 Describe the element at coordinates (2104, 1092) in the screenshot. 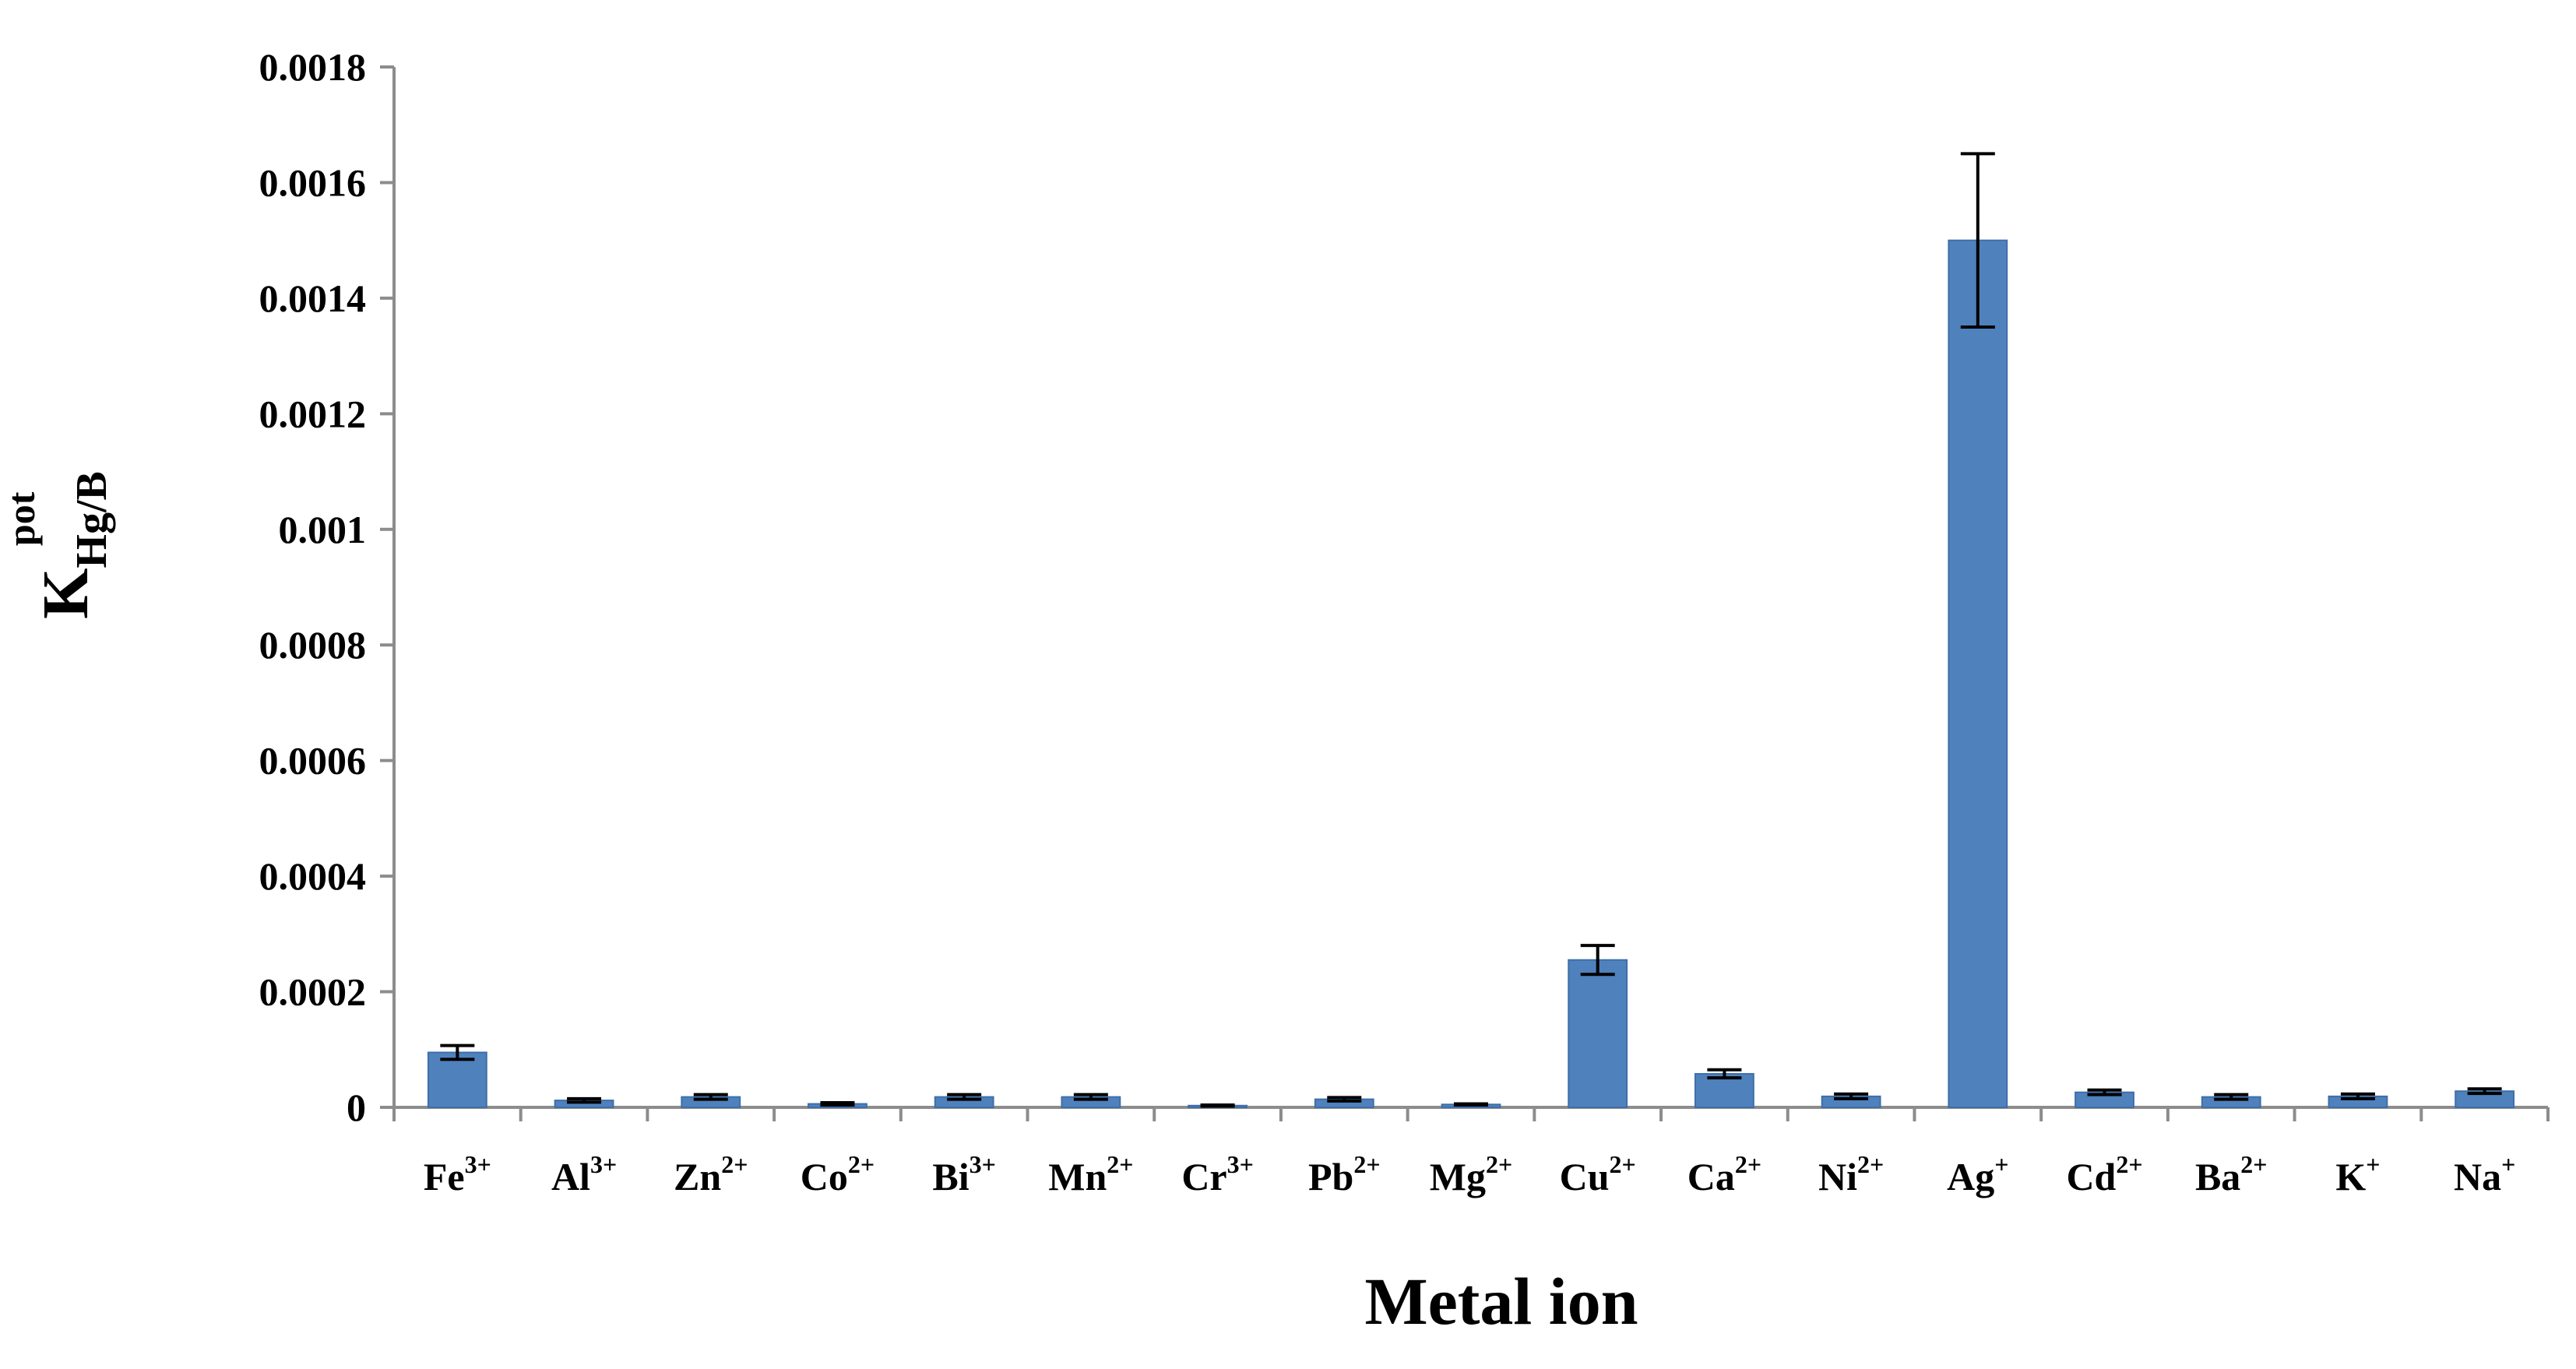

I see `error-bar-cd` at that location.